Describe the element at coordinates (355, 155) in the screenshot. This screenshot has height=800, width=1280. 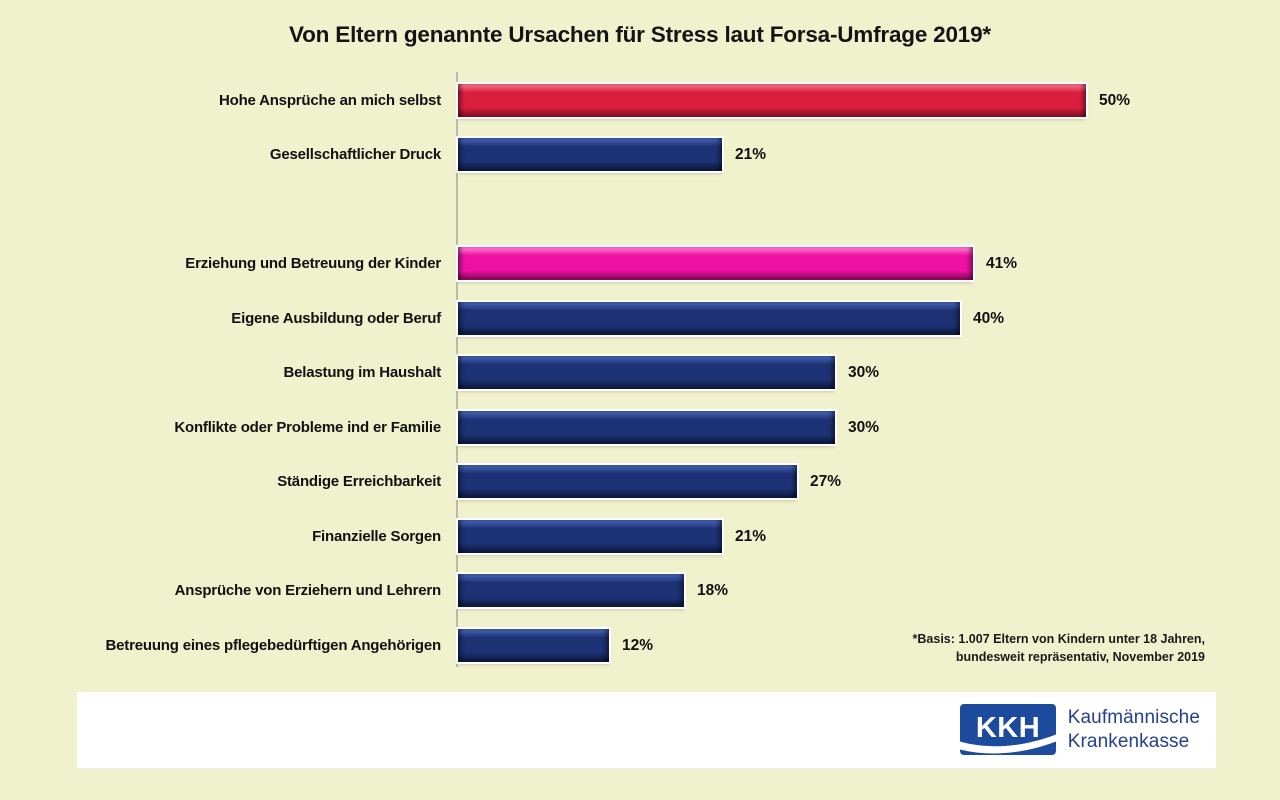
I see `bar-label: Gesellschaftlicher Druck` at that location.